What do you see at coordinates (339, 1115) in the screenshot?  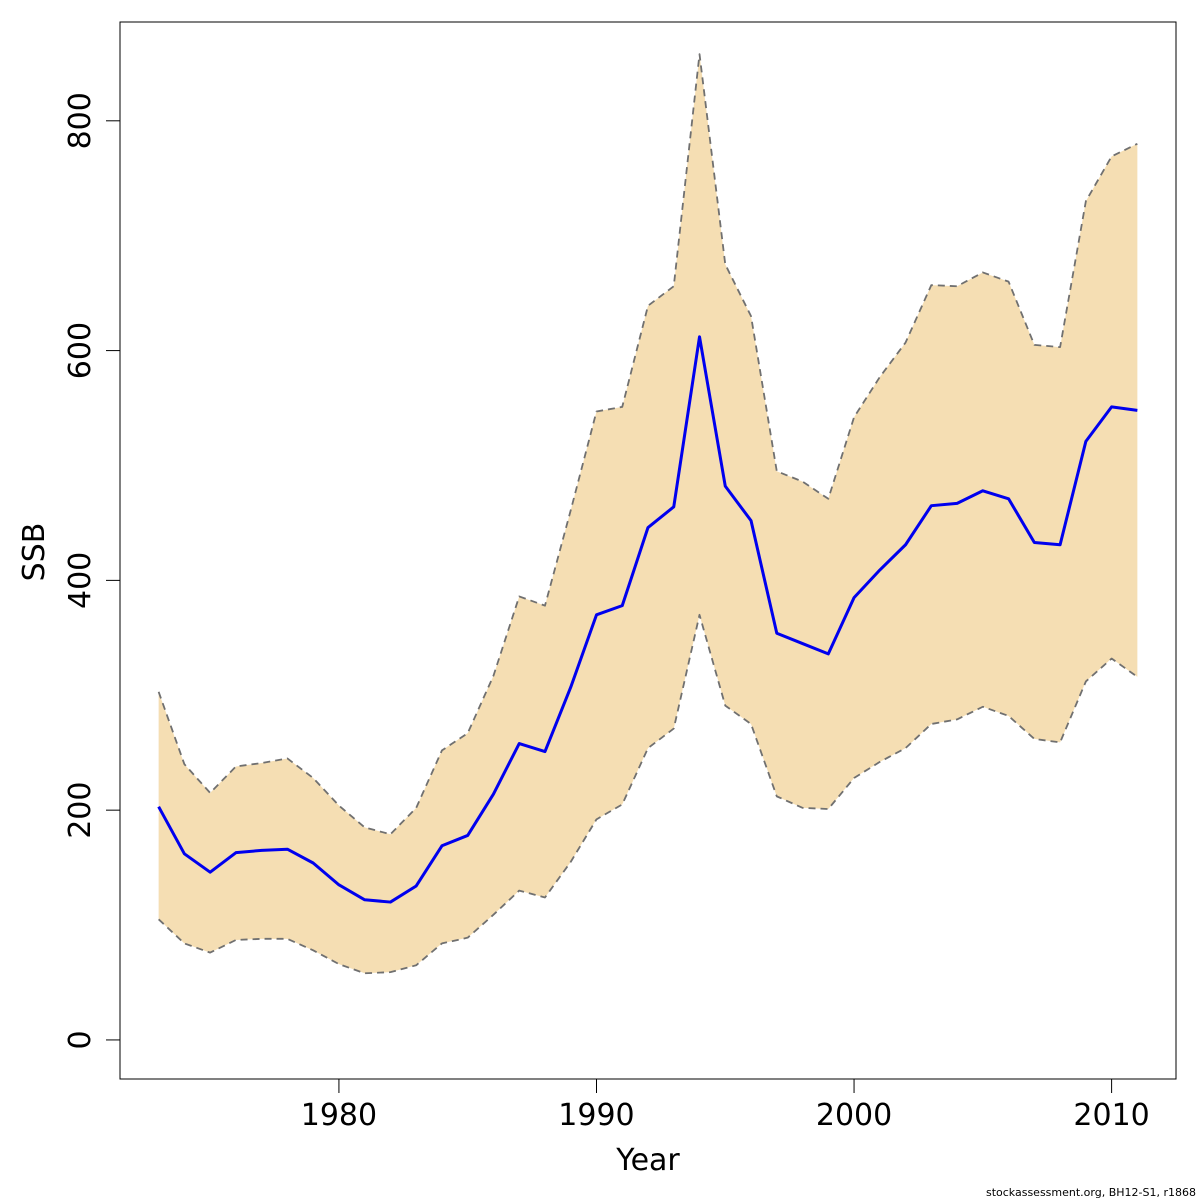 I see `x-tick-label: 1980` at bounding box center [339, 1115].